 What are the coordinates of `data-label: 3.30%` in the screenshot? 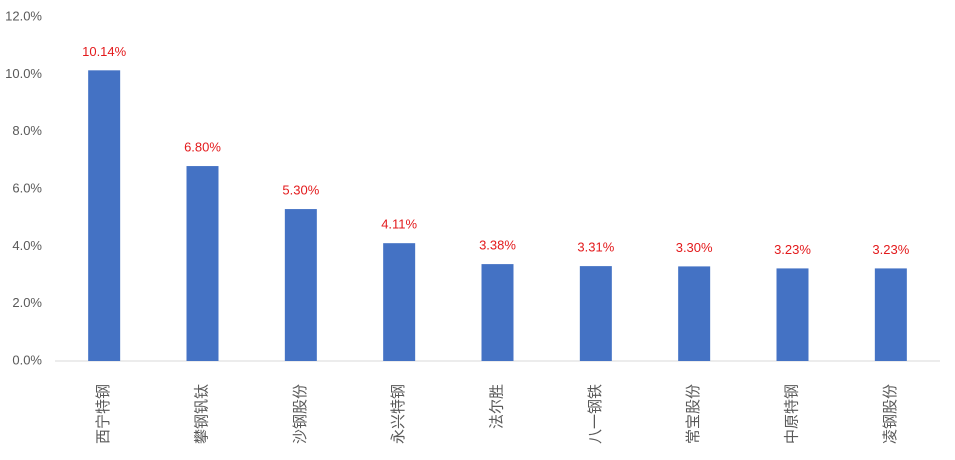 It's located at (694, 247).